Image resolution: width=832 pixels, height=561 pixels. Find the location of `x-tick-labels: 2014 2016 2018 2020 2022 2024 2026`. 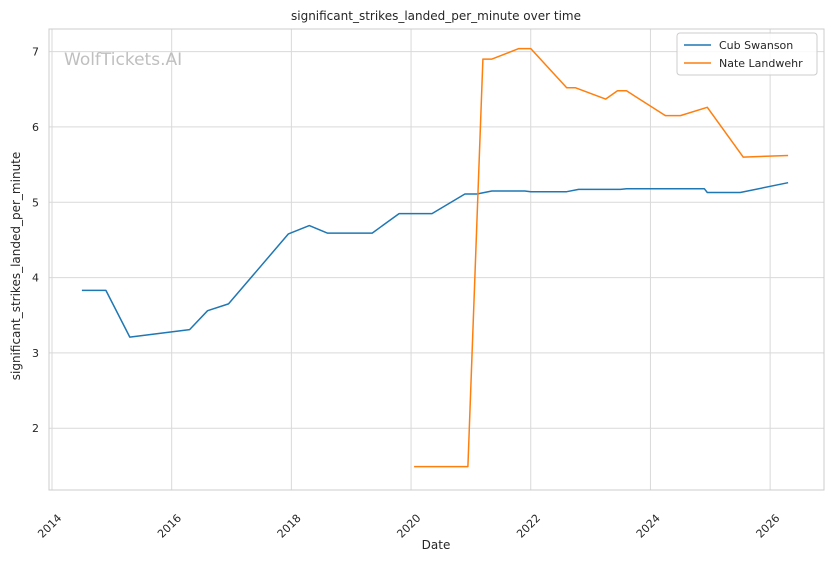

x-tick-labels: 2014 2016 2018 2020 2022 2024 2026 is located at coordinates (408, 526).